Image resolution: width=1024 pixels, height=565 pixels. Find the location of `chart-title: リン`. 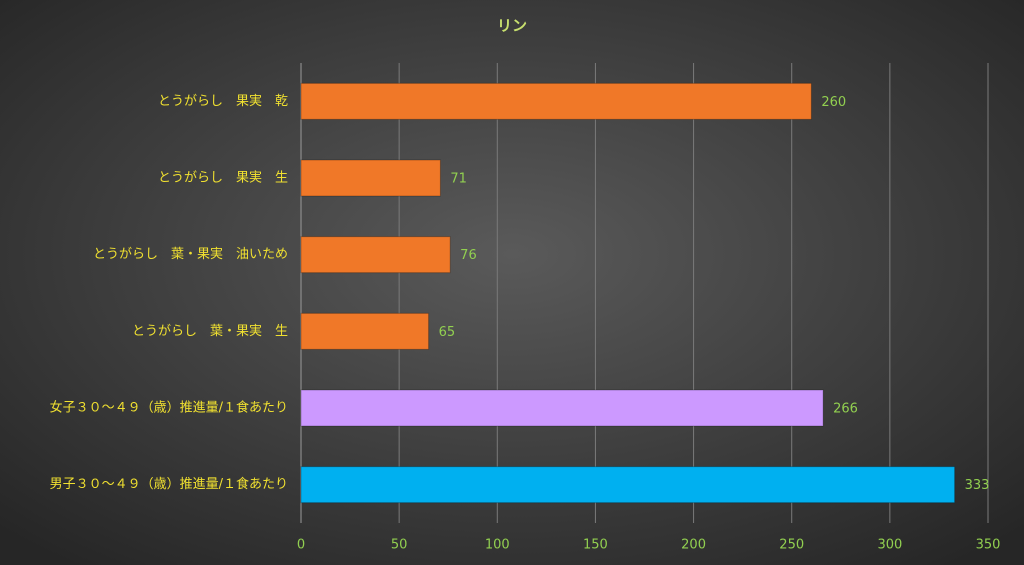

chart-title: リン is located at coordinates (512, 26).